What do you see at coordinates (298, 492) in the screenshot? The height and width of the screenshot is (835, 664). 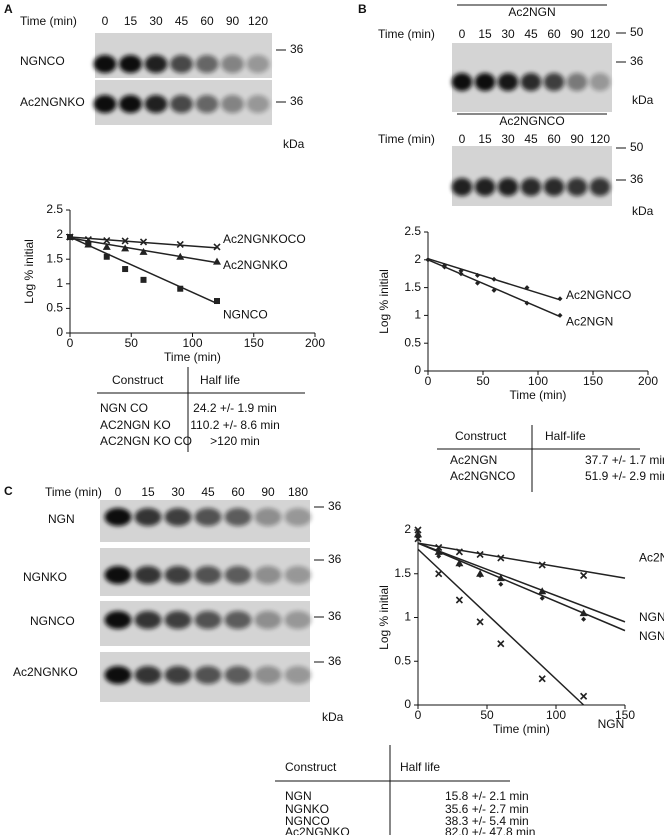 I see `time-point: 180` at bounding box center [298, 492].